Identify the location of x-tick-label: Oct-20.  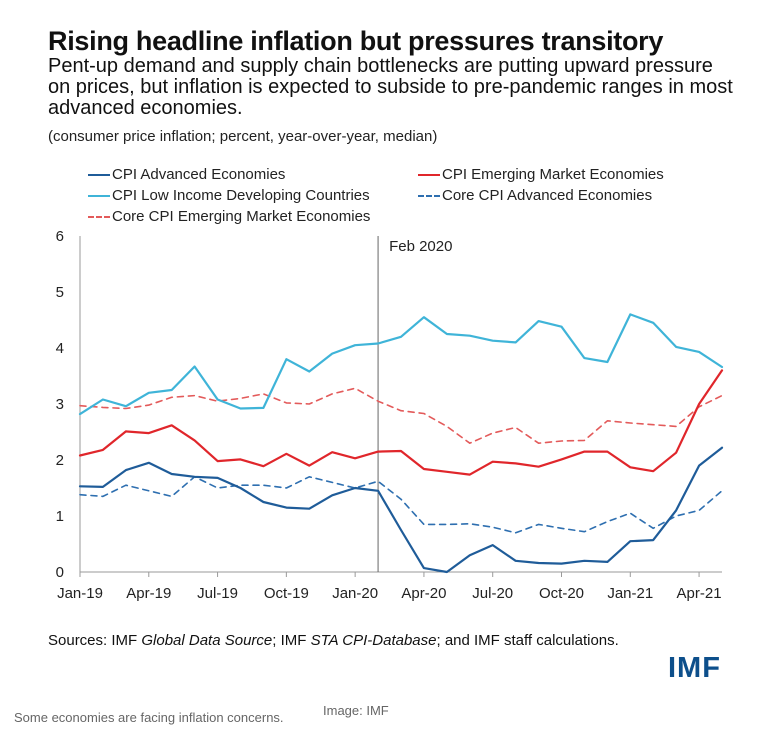
(561, 593).